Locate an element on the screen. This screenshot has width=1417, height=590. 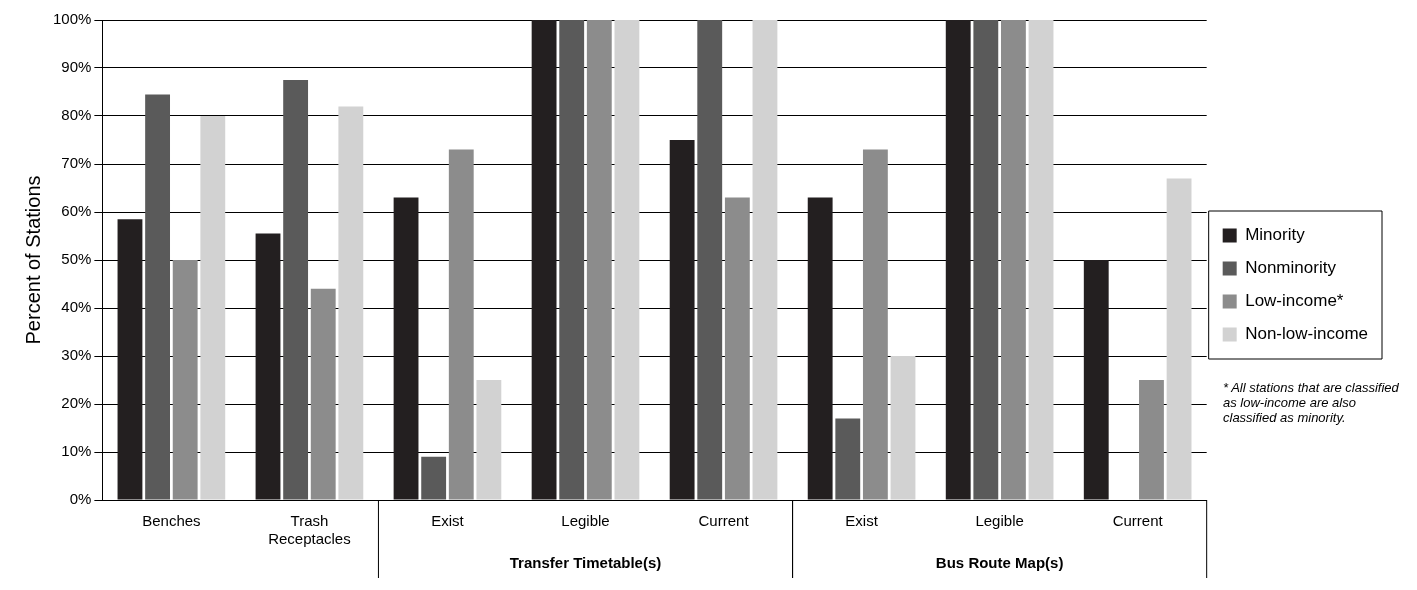
text: * All stations that are classified as low-income are also classified as minority. is located at coordinates (1311, 402).